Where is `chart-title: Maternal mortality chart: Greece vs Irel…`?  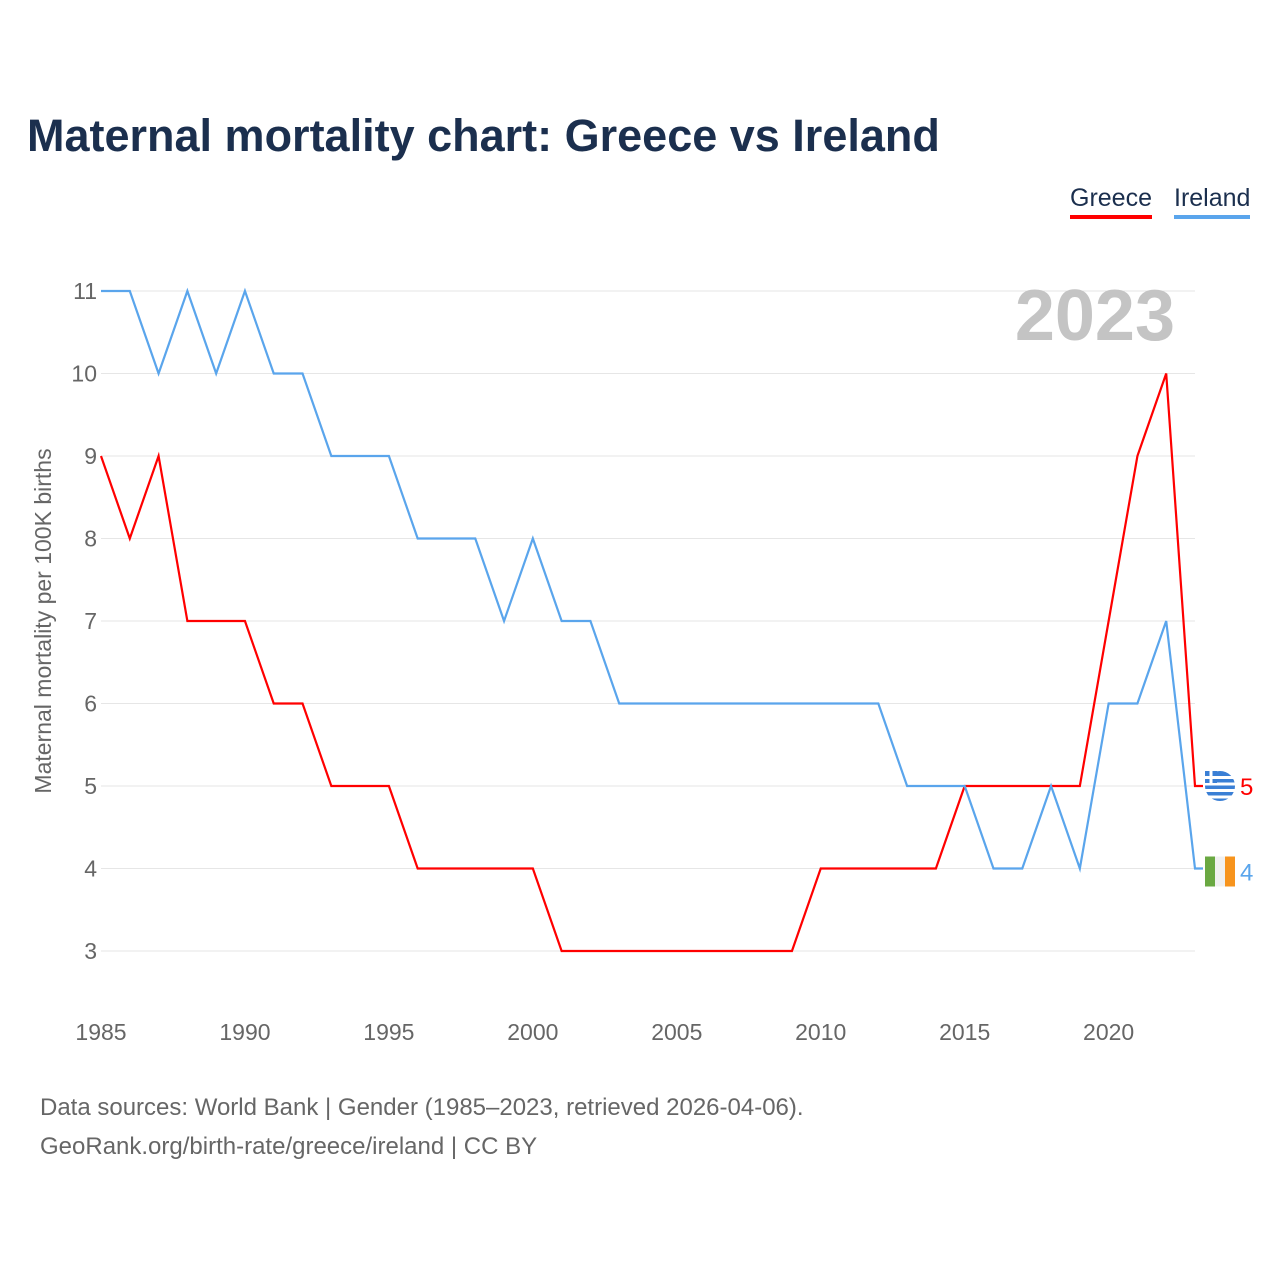
chart-title: Maternal mortality chart: Greece vs Irel… is located at coordinates (483, 135).